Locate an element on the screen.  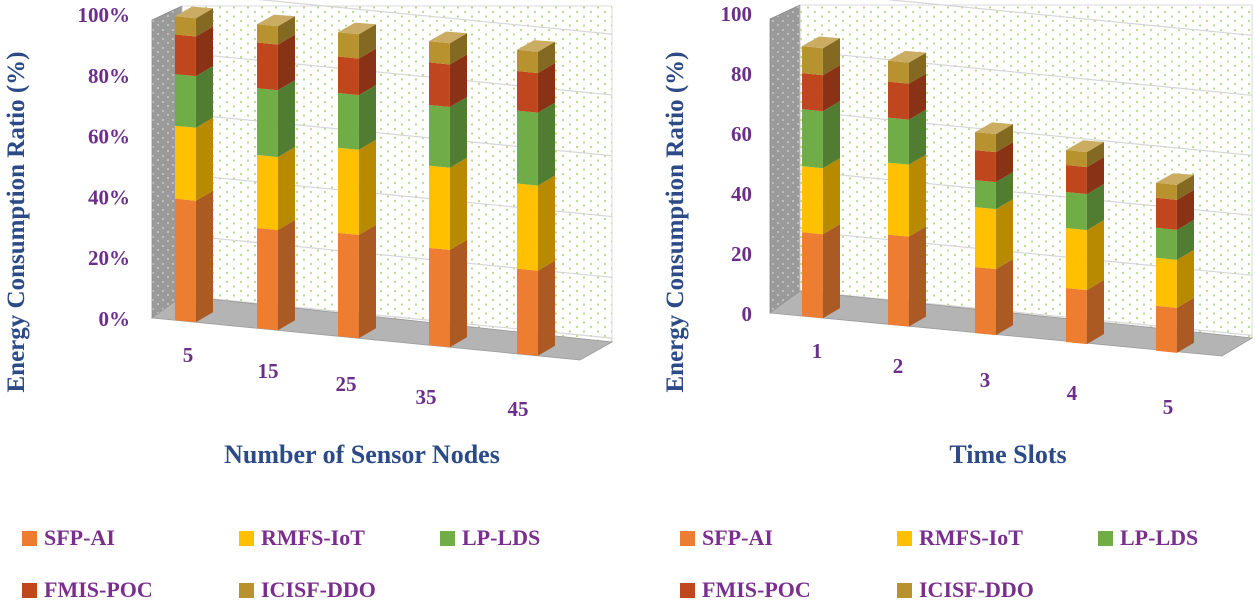
y-tick-label: 40% is located at coordinates (109, 197).